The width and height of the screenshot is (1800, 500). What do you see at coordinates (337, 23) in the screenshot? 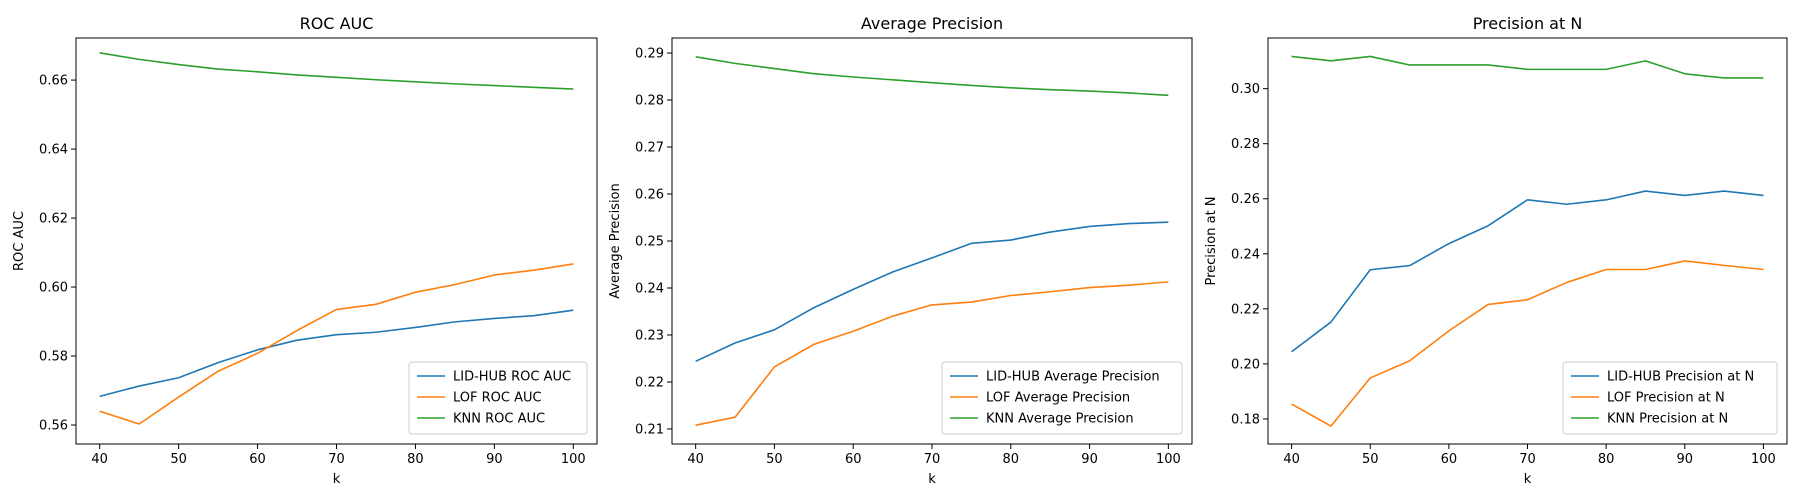
I see `chart-title: ROC AUC` at bounding box center [337, 23].